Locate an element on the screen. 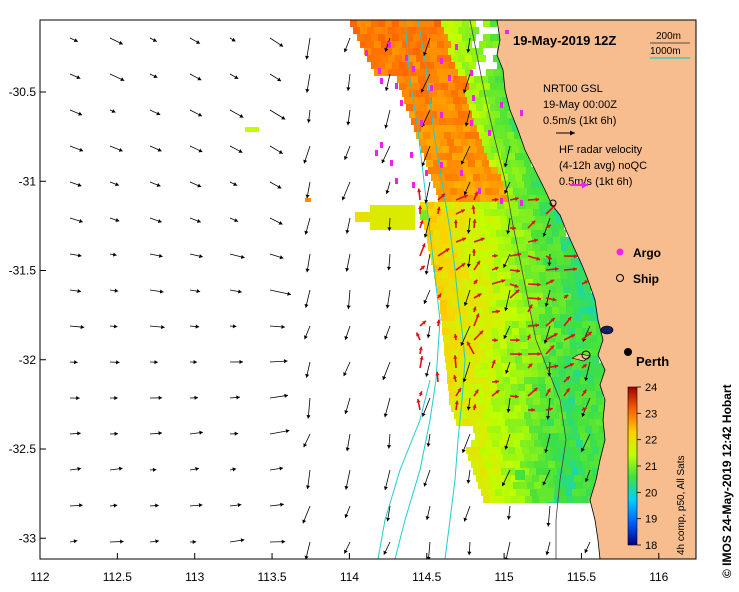  colorbar-tick-label: 22 is located at coordinates (651, 441).